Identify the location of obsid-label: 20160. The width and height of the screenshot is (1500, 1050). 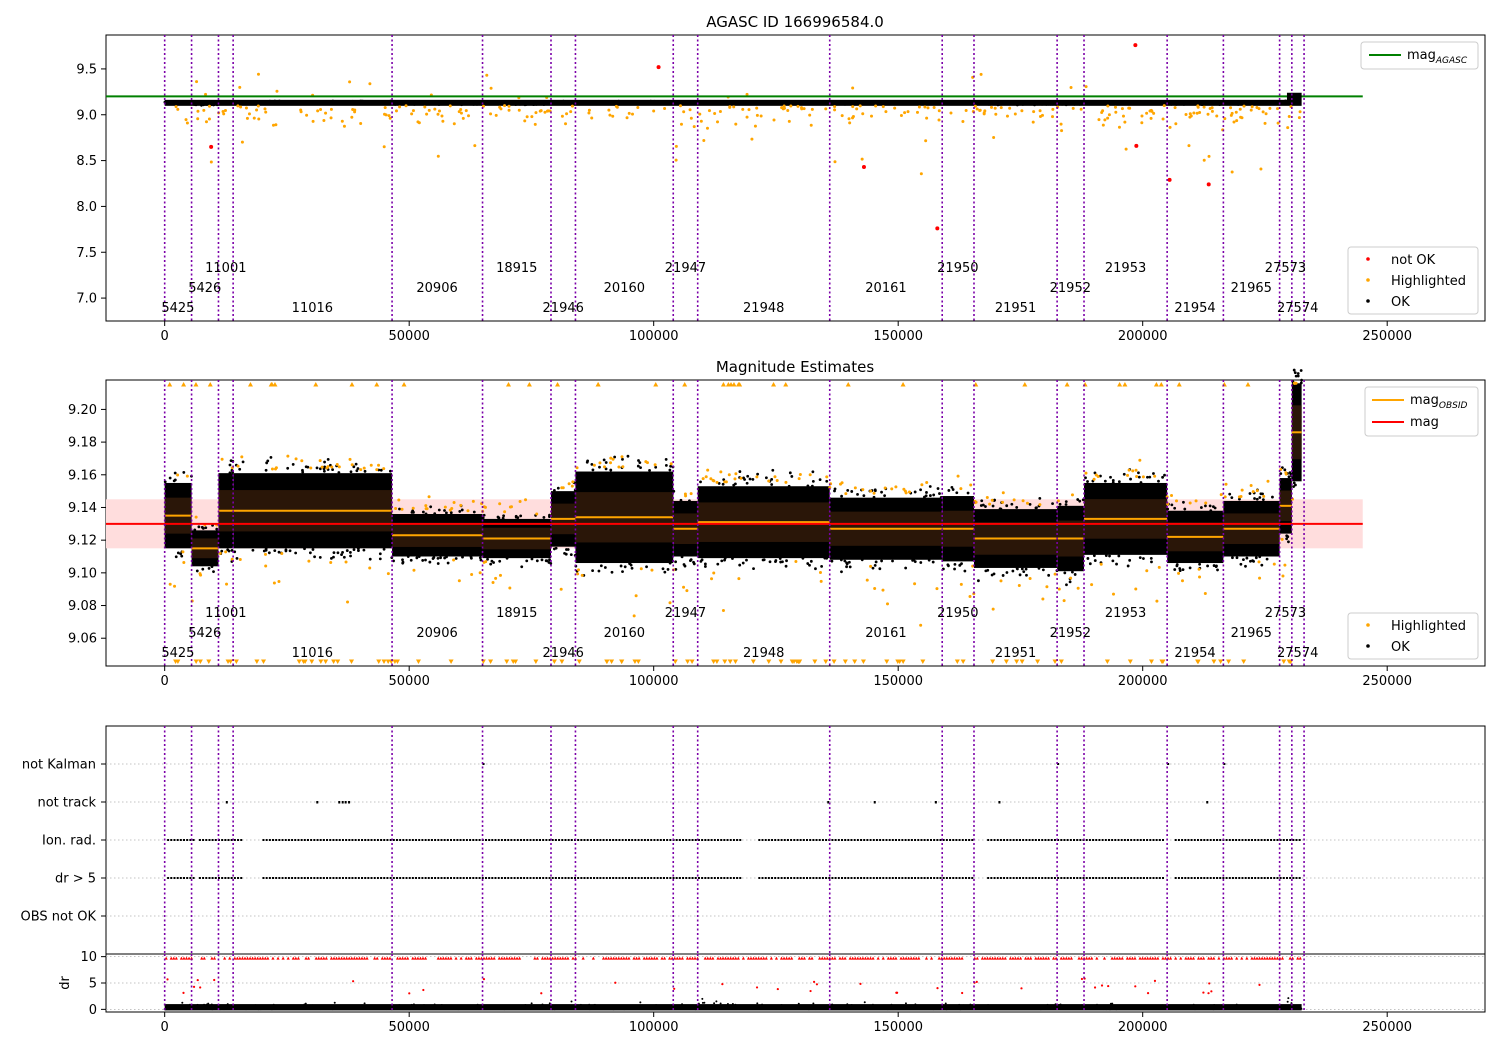
(624, 288).